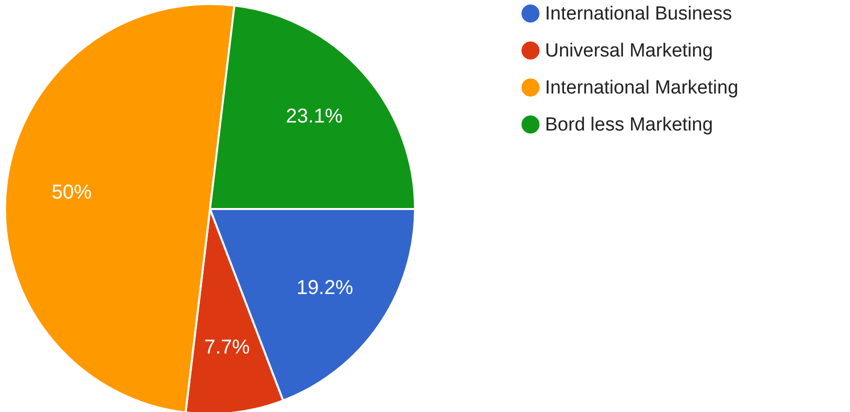 The image size is (850, 412). Describe the element at coordinates (629, 51) in the screenshot. I see `legend-label: Universal Marketing` at that location.